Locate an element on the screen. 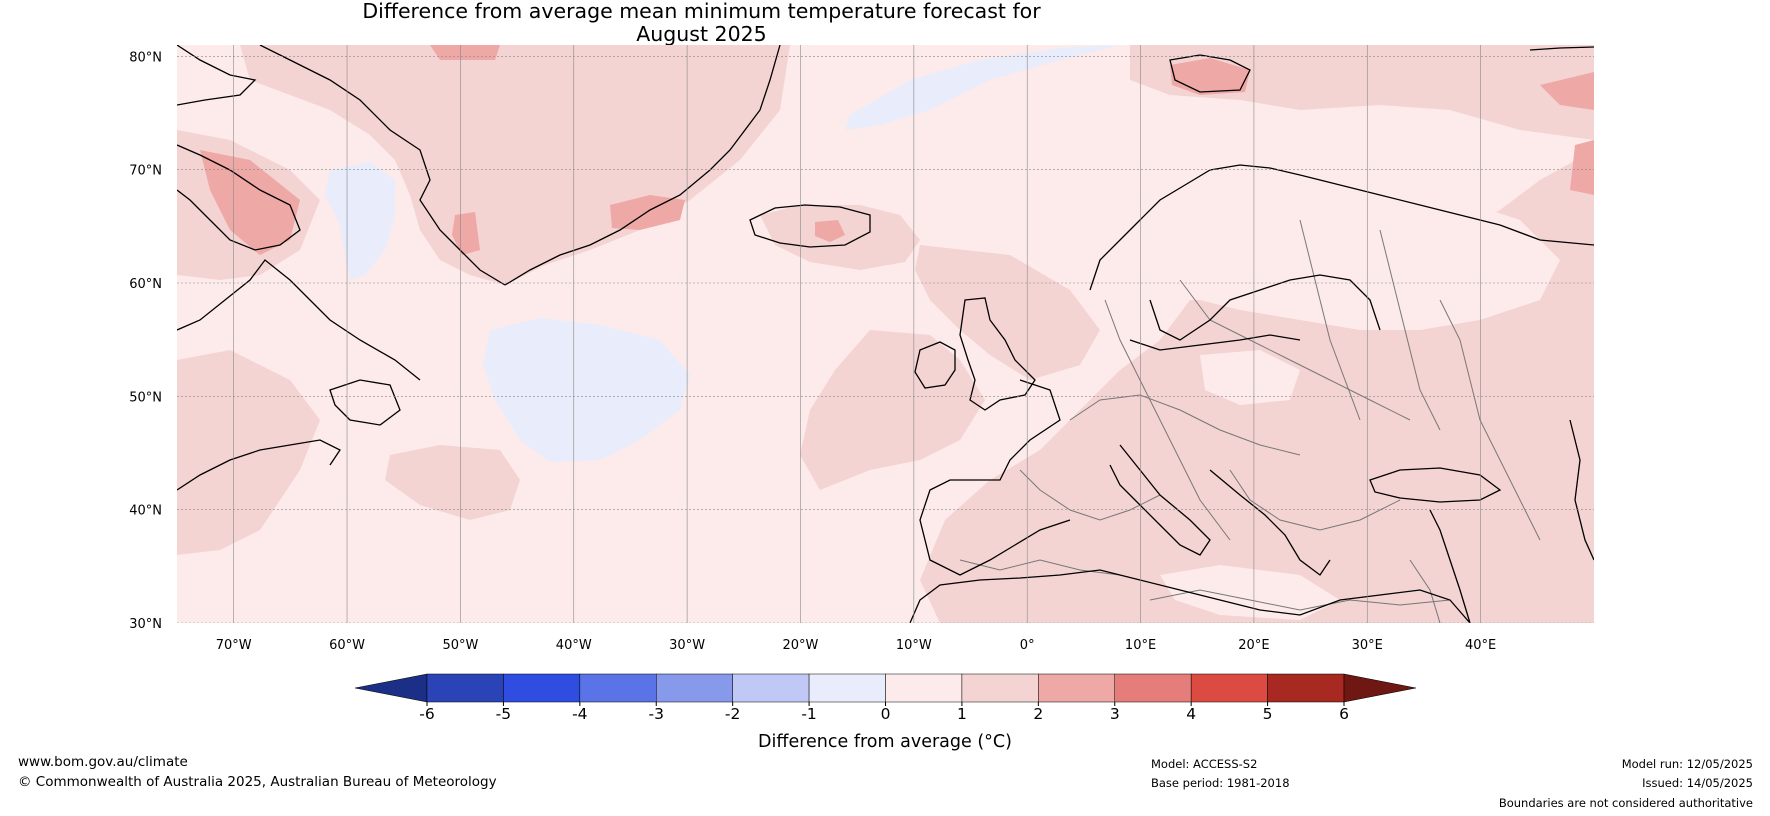 Image resolution: width=1770 pixels, height=816 pixels. colorbar-tick-label: -1 is located at coordinates (808, 714).